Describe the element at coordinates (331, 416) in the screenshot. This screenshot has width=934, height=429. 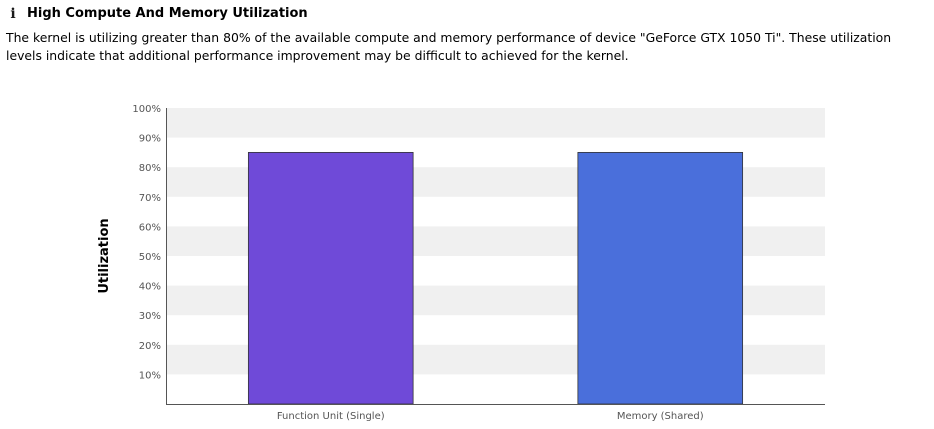
I see `x-category-label: Function Unit (Single)` at that location.